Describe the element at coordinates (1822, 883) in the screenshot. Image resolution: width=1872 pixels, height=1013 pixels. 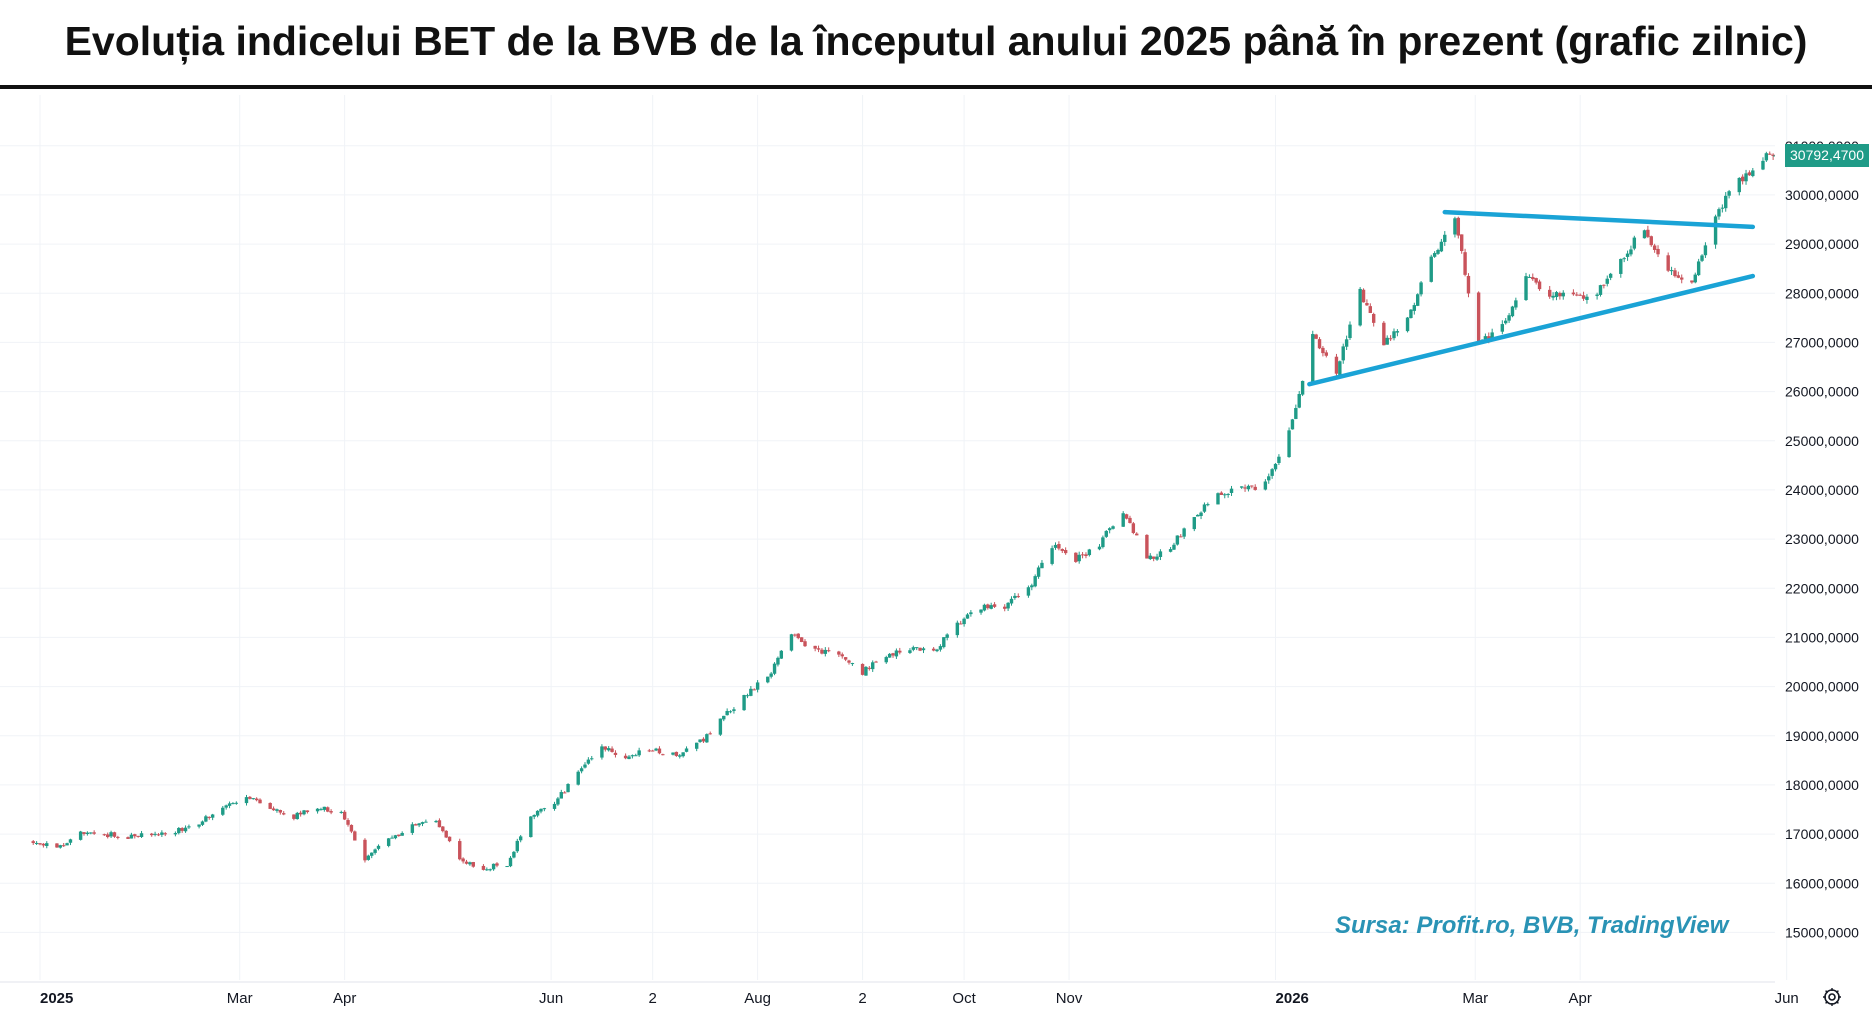
I see `y-tick-label: 16000,0000` at that location.